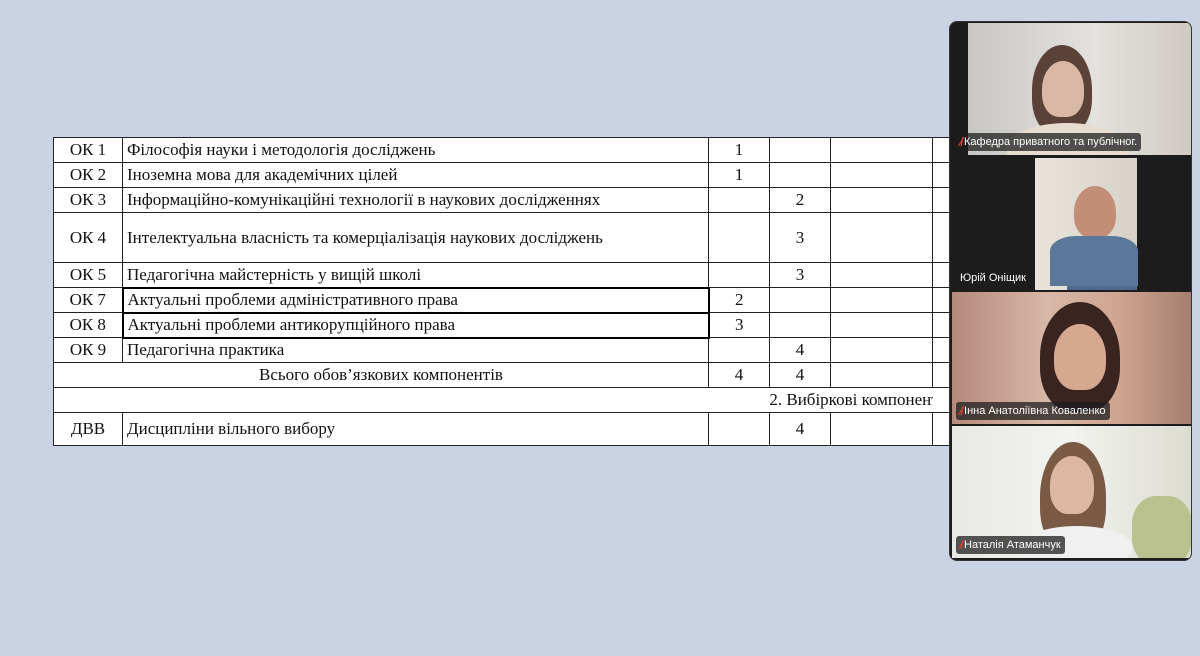 This screenshot has width=1200, height=656. What do you see at coordinates (501, 429) in the screenshot?
I see `table-row: ДВВ Дисципліни вільного вибору 4` at bounding box center [501, 429].